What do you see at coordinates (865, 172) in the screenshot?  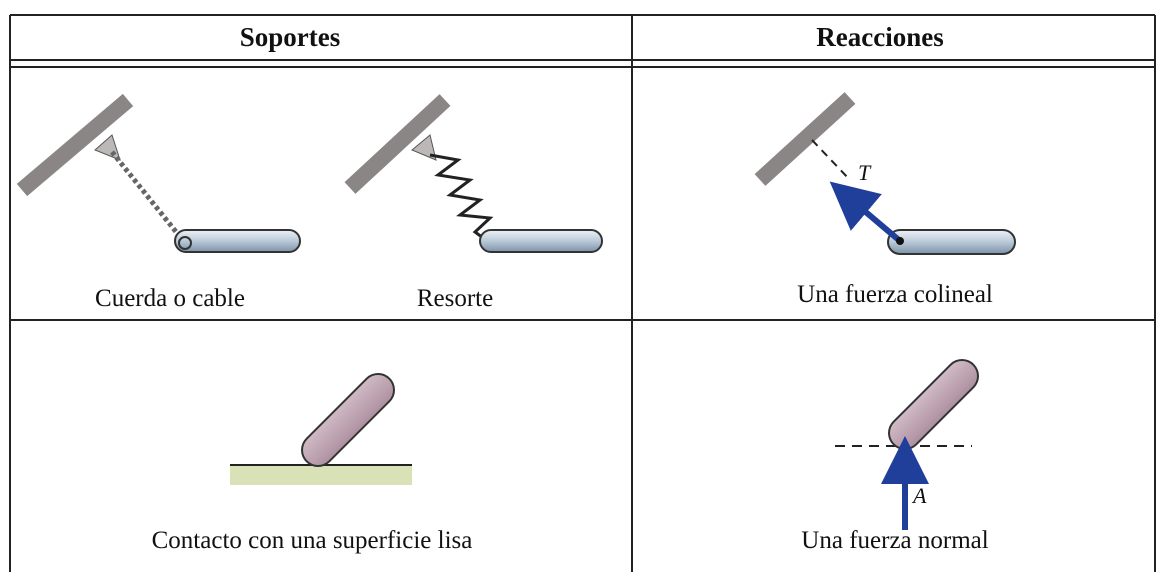 I see `force-label: T` at bounding box center [865, 172].